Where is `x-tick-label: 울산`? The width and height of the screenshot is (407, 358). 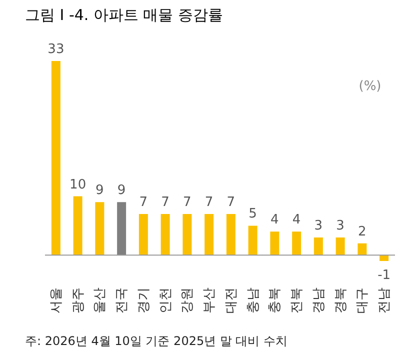 x-tick-label: 울산 is located at coordinates (100, 301).